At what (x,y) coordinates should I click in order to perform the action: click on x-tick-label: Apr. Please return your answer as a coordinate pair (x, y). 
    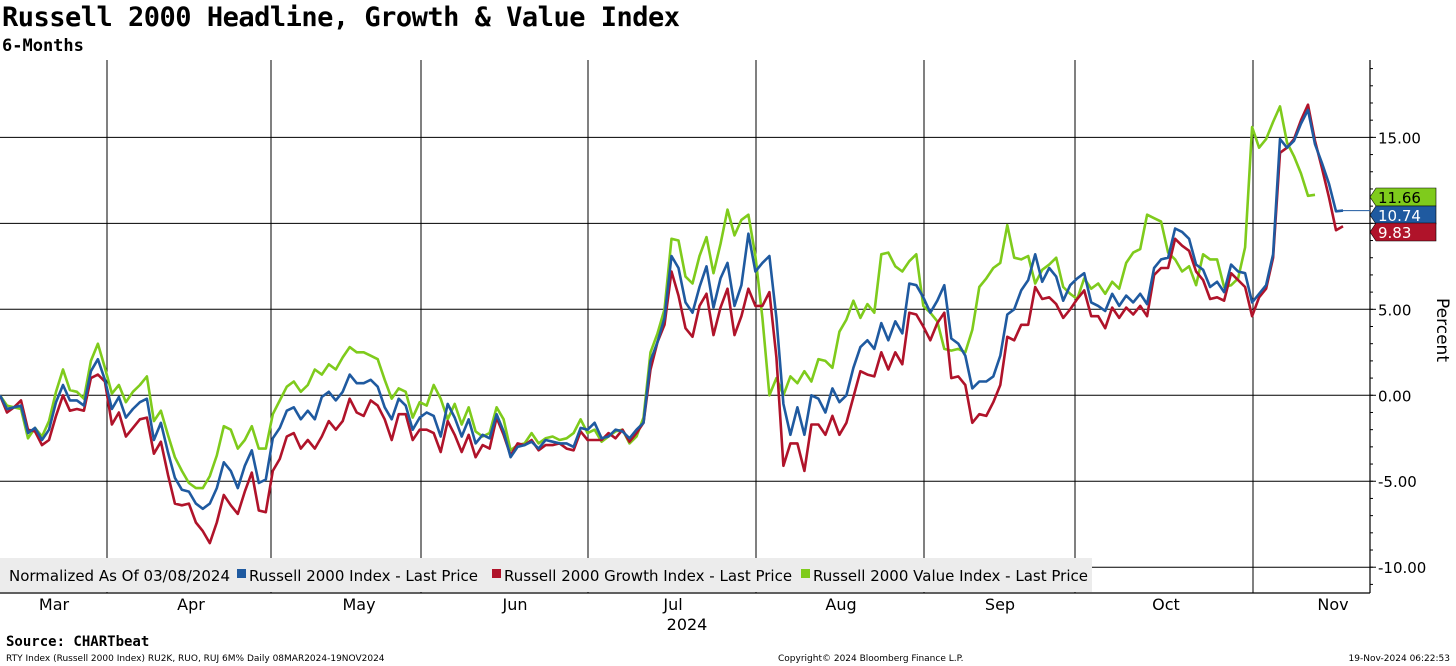
    Looking at the image, I should click on (191, 604).